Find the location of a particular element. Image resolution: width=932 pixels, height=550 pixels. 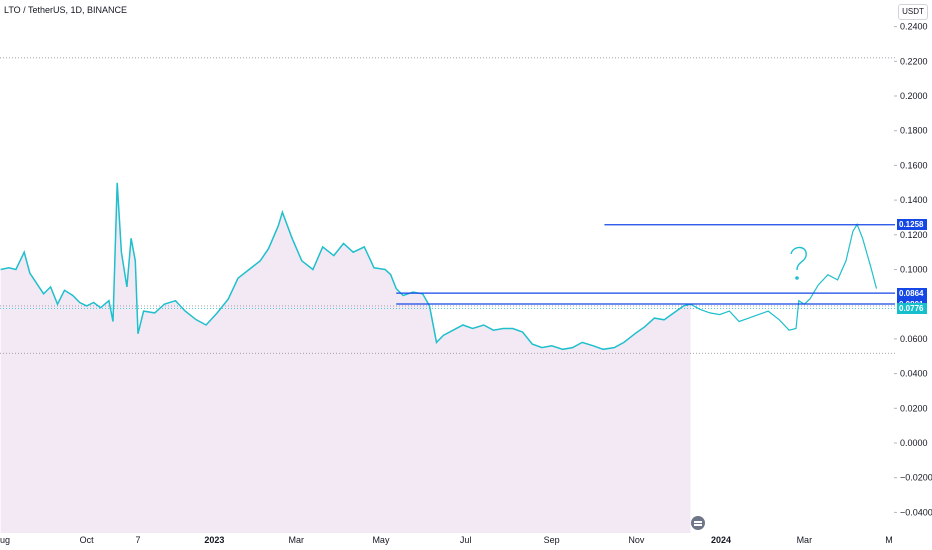

y-tick-label: 0.1000 is located at coordinates (914, 270).